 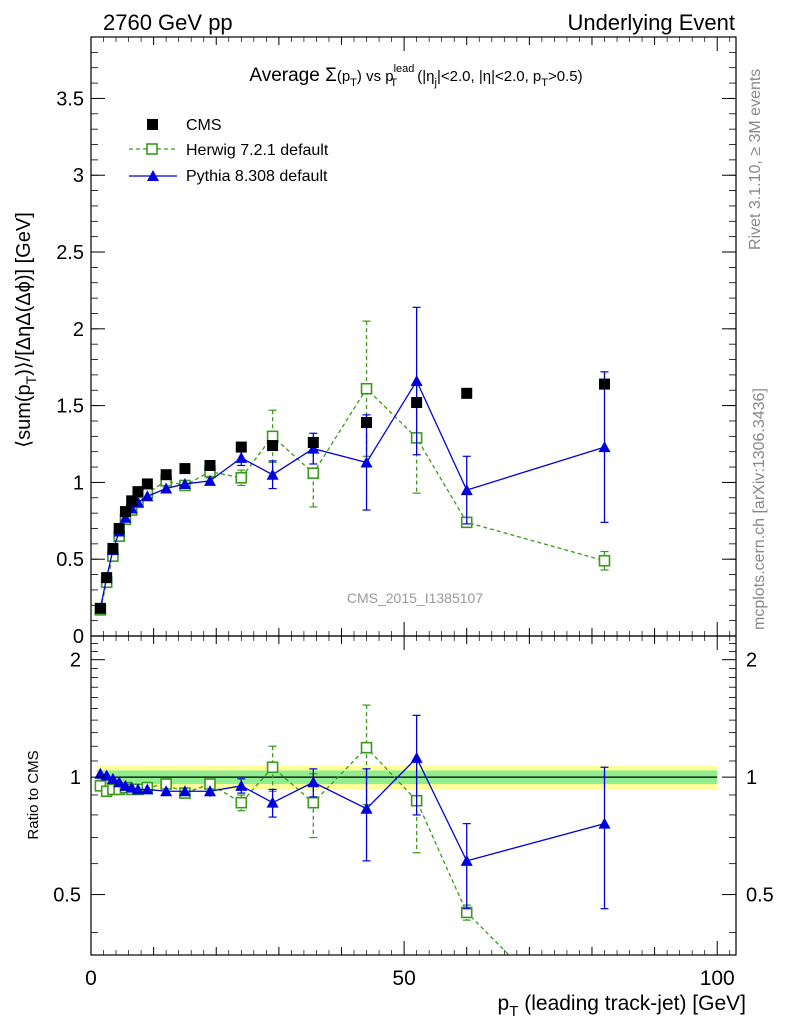 What do you see at coordinates (415, 598) in the screenshot?
I see `watermark: CMS_2015_I1385107` at bounding box center [415, 598].